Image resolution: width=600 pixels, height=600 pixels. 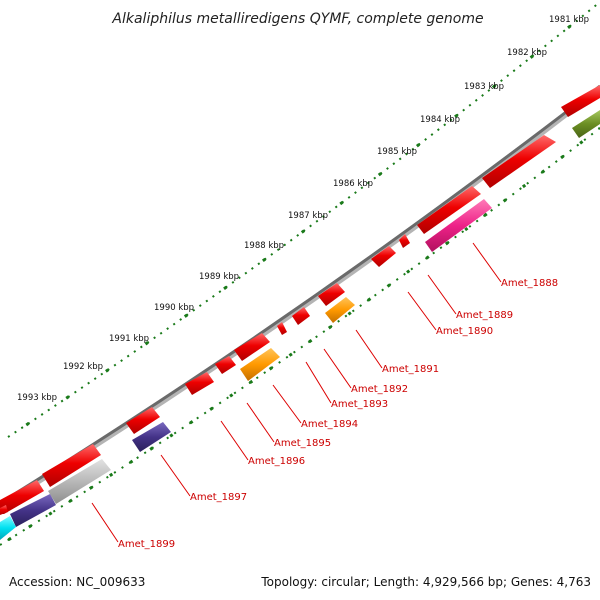 What do you see at coordinates (302, 443) in the screenshot?
I see `gene-label-amet-1895: Amet_1895` at bounding box center [302, 443].